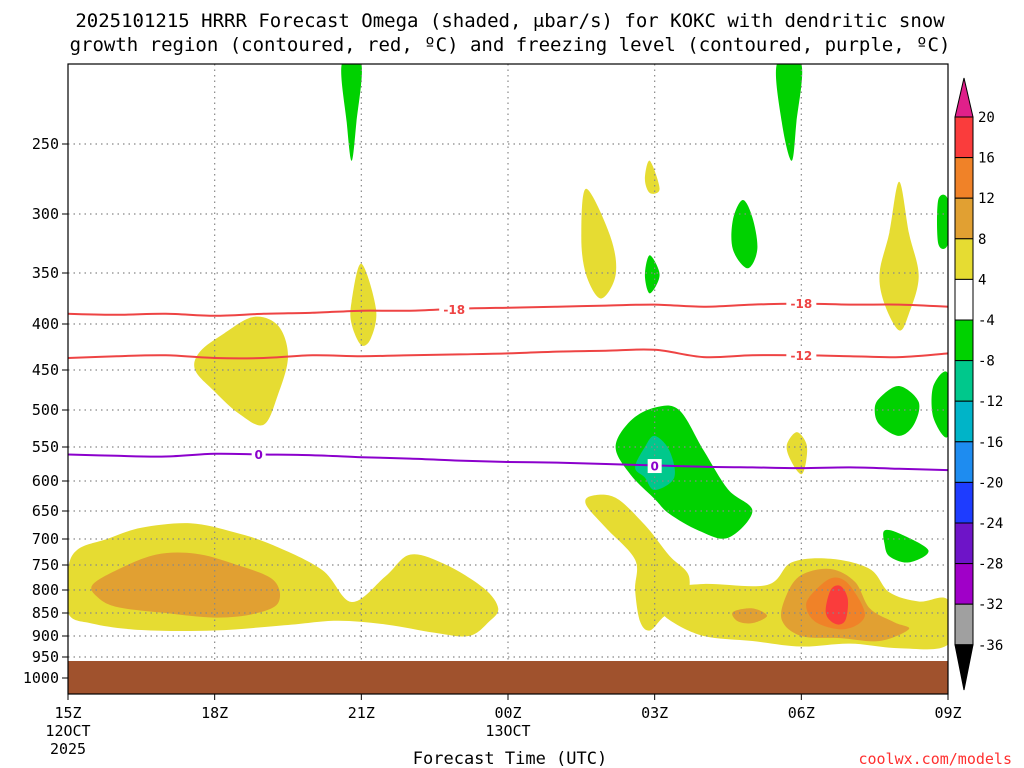 The image size is (1024, 768). Describe the element at coordinates (241, 371) in the screenshot. I see `omega-region-yellow-upper-left` at that location.